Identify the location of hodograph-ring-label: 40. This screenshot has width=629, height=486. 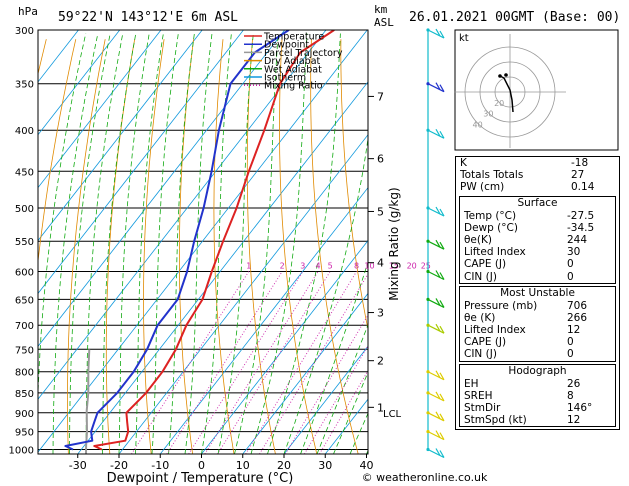
(478, 124).